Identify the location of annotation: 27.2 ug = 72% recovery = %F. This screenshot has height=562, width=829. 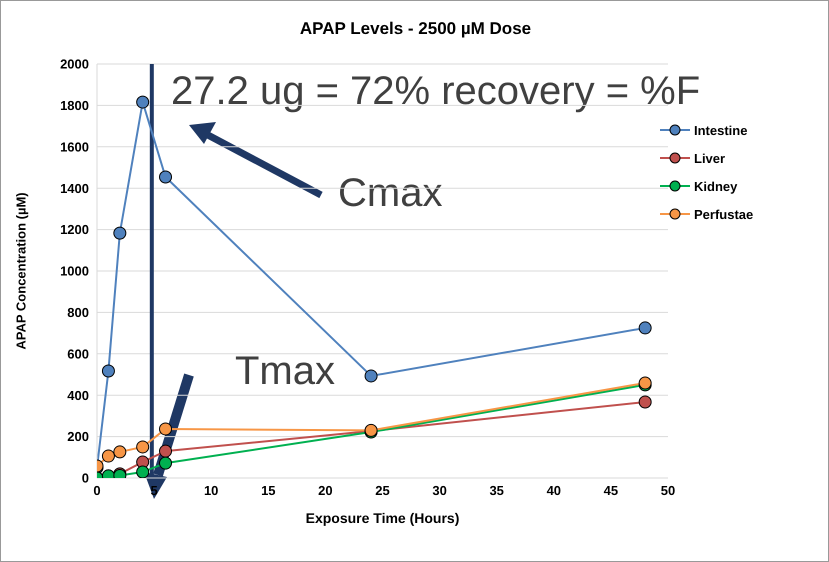
(435, 91).